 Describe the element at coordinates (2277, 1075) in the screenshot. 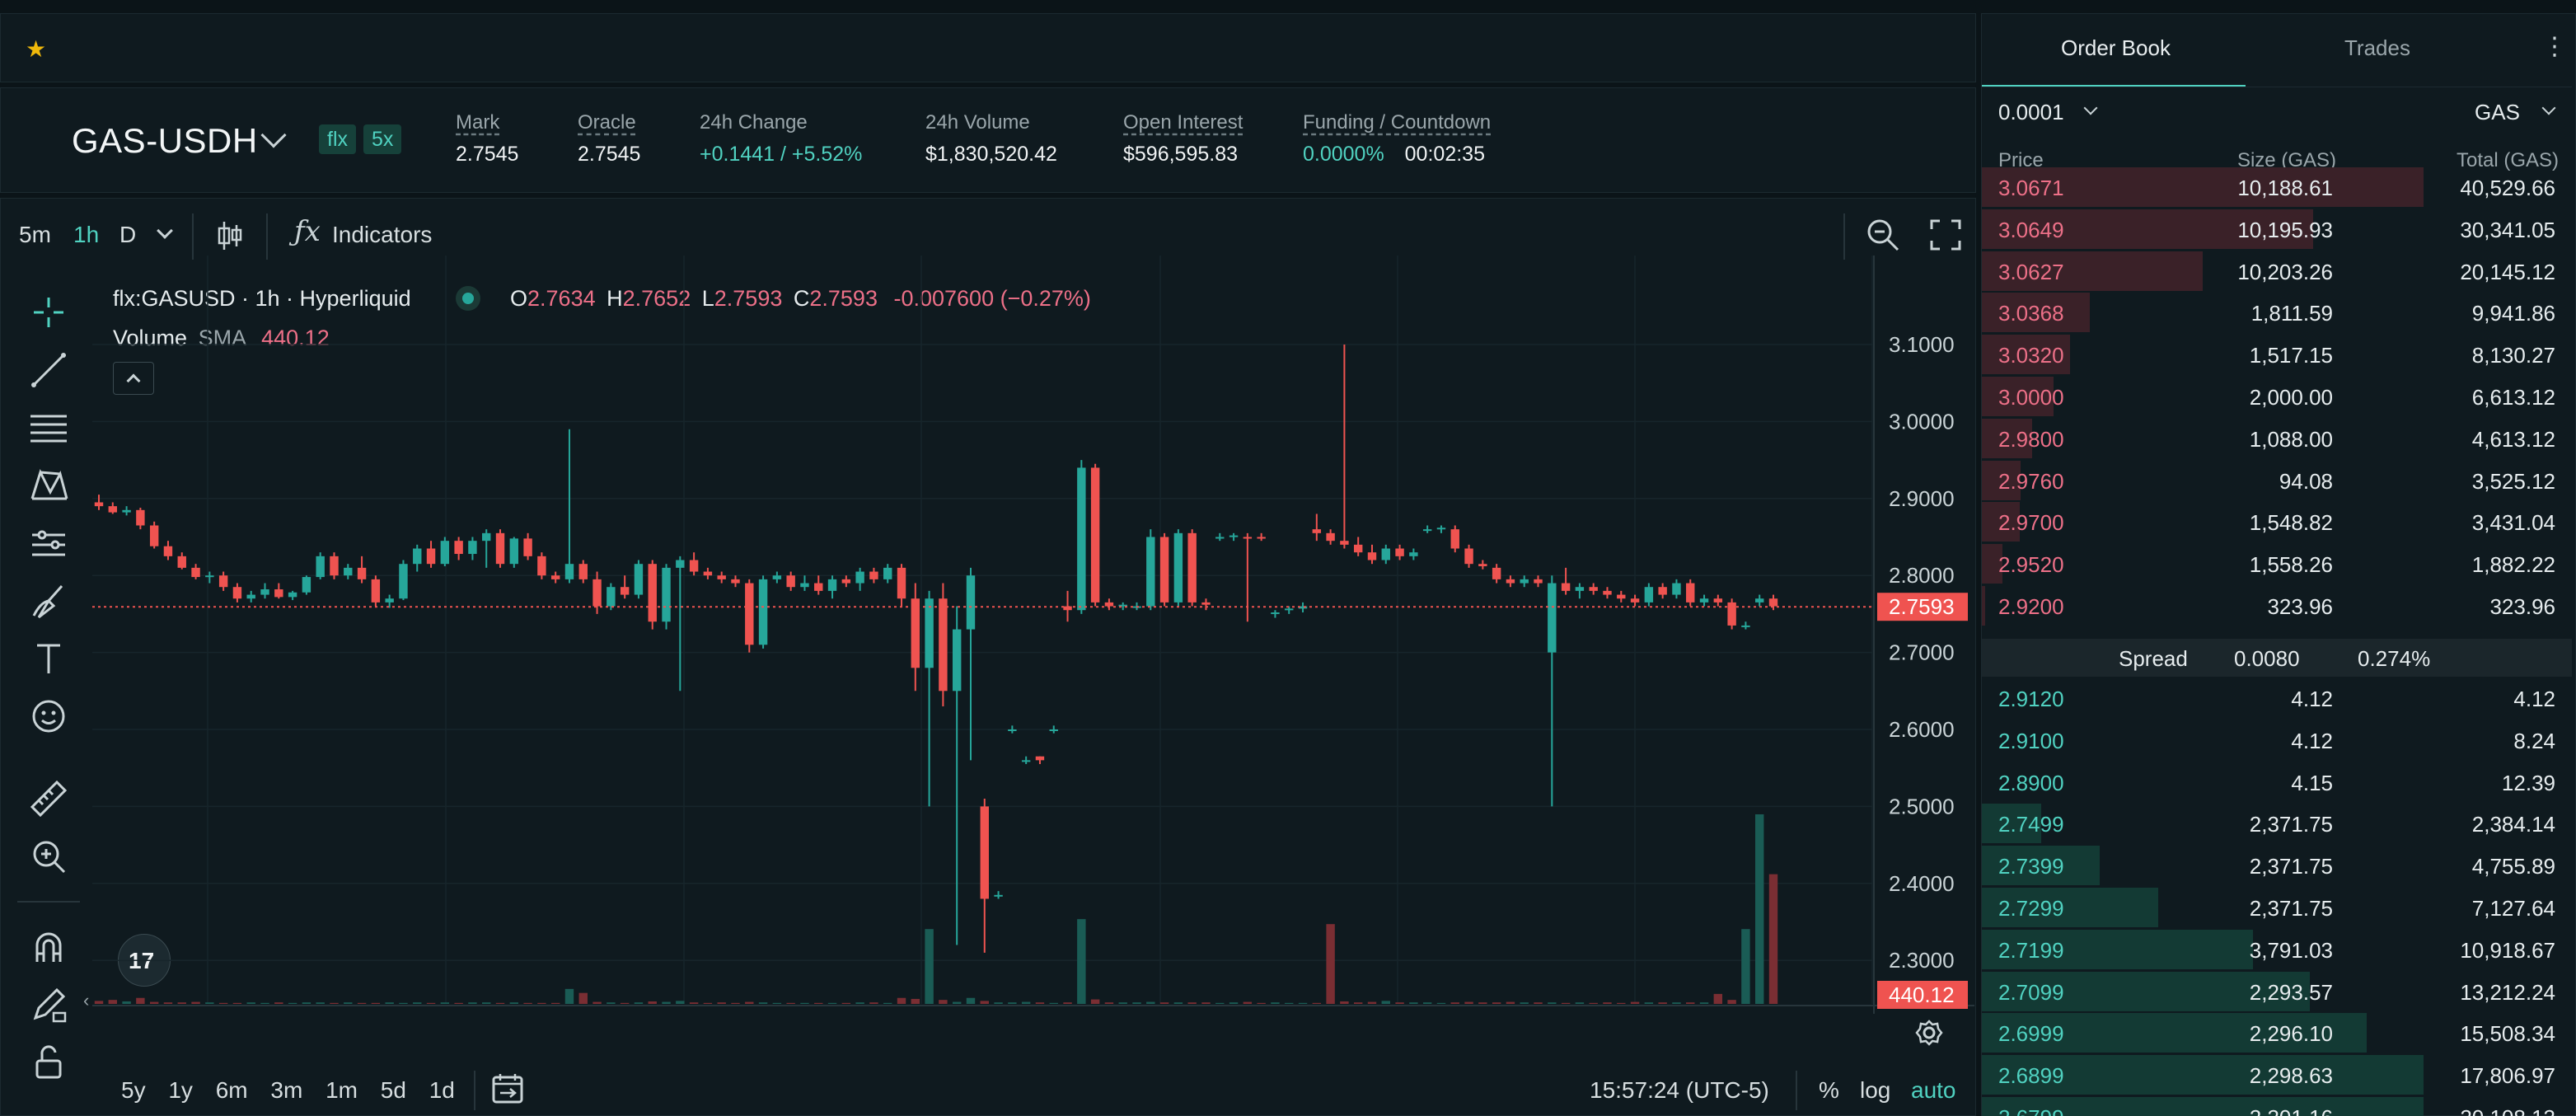

I see `bid-row: 2.6899 2,298.63 17,806.97` at that location.